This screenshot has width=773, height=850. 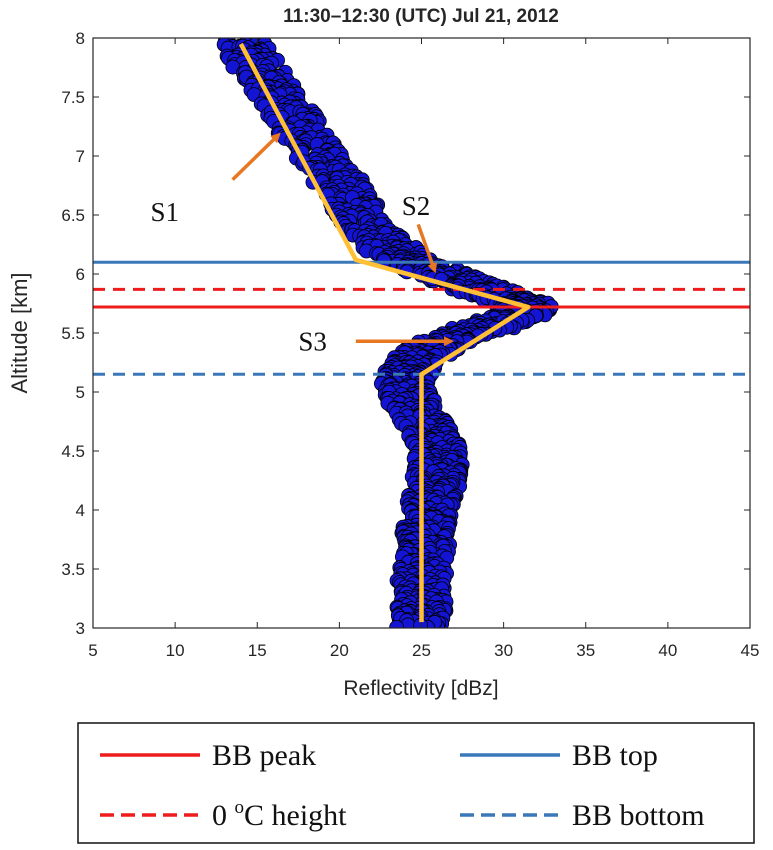 What do you see at coordinates (73, 569) in the screenshot?
I see `y-tick-label: 3.5` at bounding box center [73, 569].